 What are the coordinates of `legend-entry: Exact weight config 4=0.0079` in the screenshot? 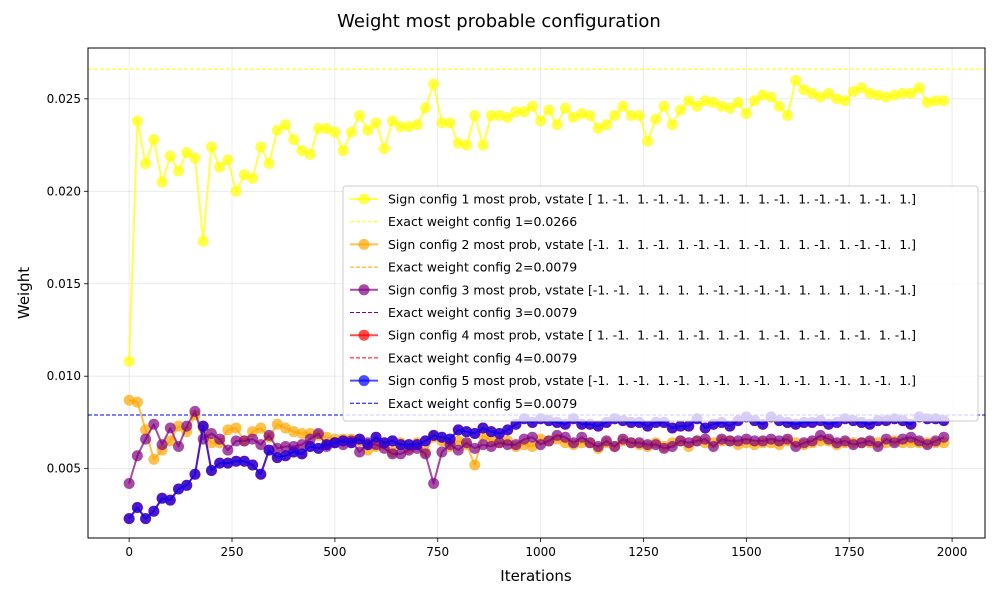 It's located at (463, 357).